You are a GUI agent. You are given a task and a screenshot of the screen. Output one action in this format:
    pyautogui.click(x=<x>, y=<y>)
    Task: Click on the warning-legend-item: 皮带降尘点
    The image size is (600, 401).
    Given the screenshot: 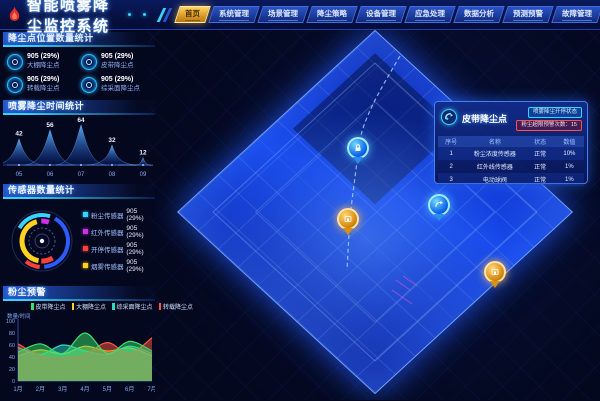 What is the action you would take?
    pyautogui.click(x=48, y=306)
    